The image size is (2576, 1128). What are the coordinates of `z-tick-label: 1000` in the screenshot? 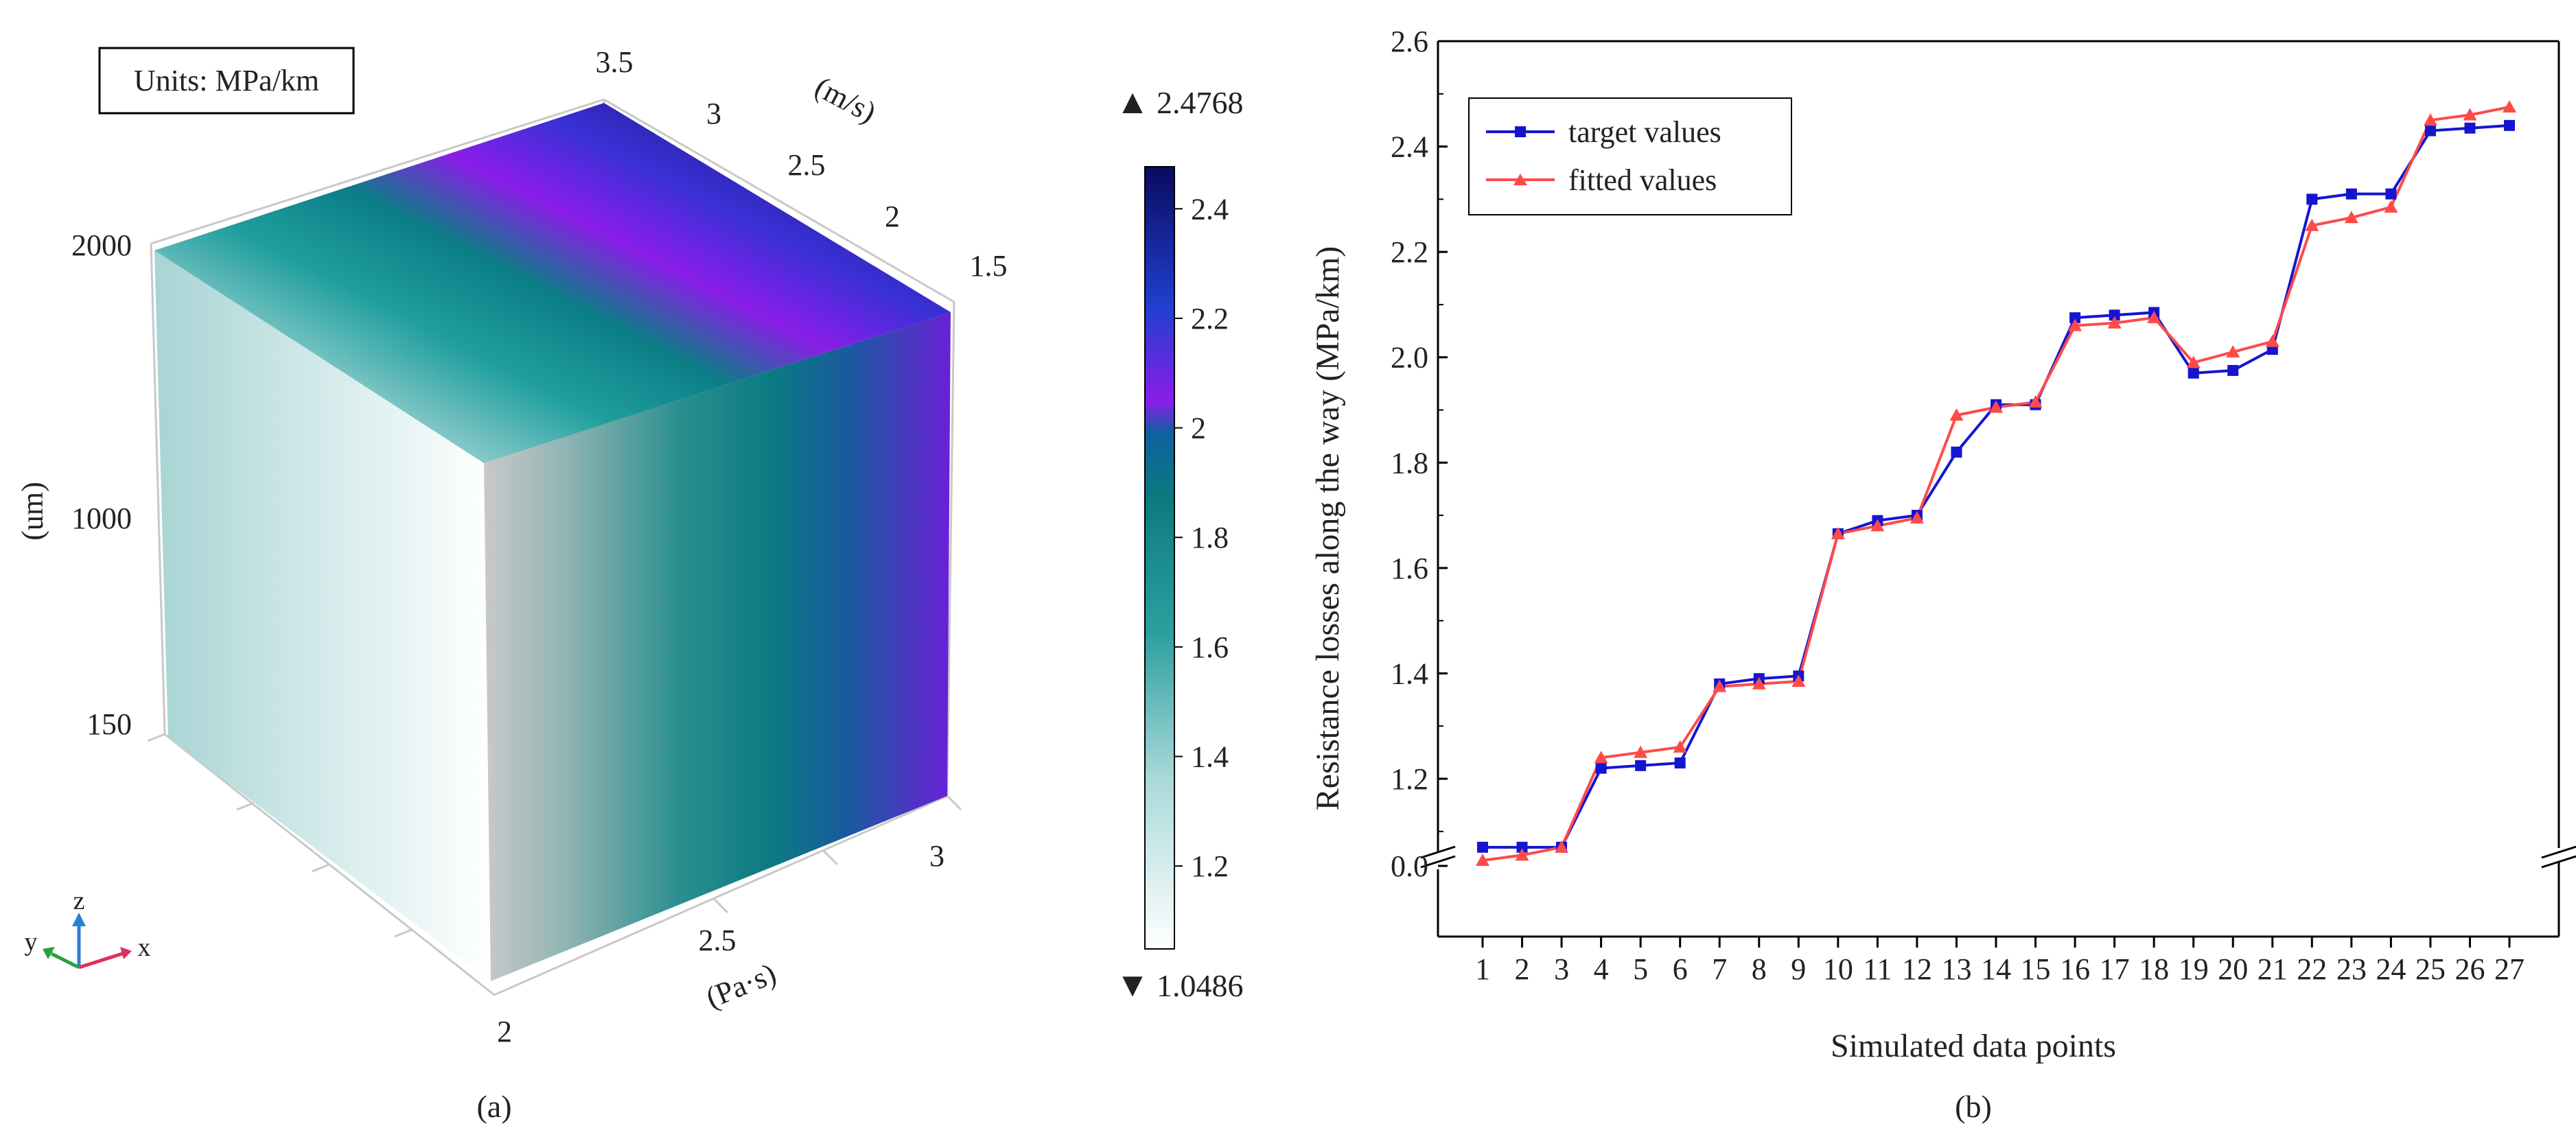 It's located at (101, 518).